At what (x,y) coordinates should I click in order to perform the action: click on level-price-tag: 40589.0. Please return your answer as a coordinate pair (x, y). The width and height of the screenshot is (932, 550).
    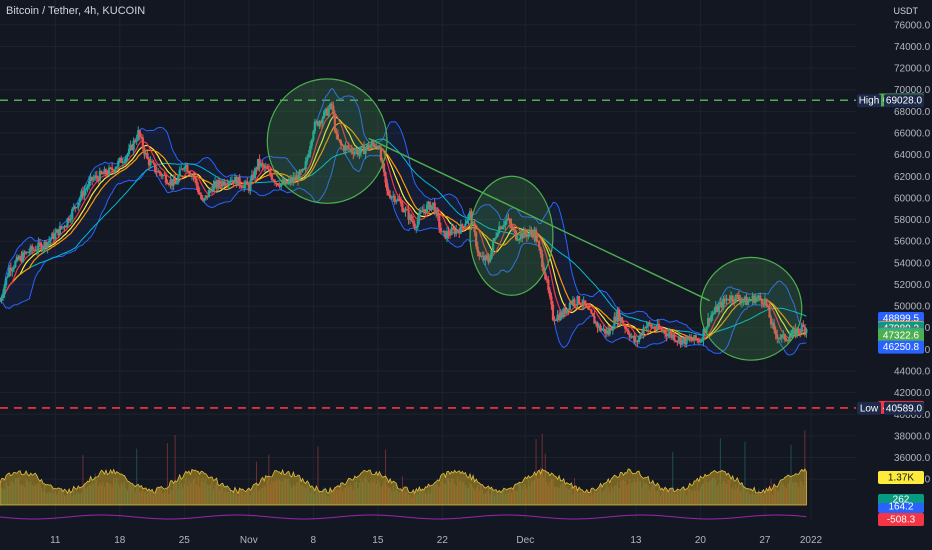
    Looking at the image, I should click on (904, 408).